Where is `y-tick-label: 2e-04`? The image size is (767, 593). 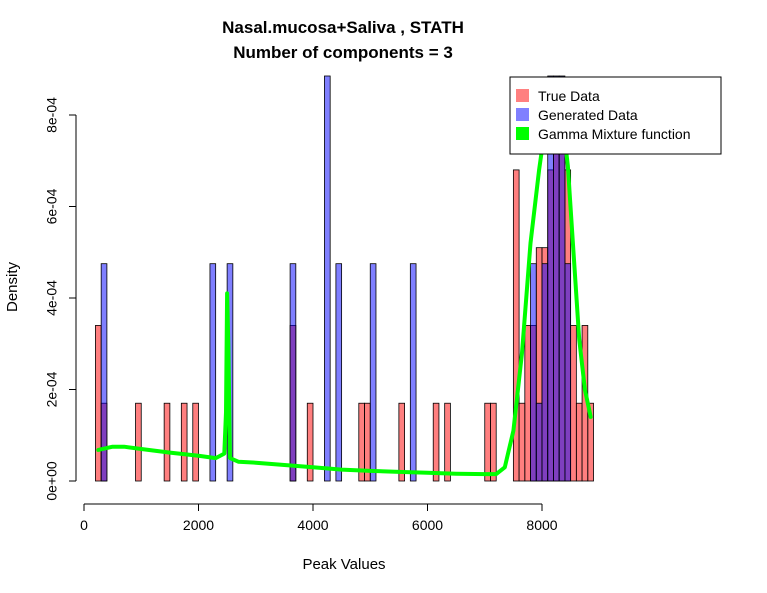
y-tick-label: 2e-04 is located at coordinates (52, 389).